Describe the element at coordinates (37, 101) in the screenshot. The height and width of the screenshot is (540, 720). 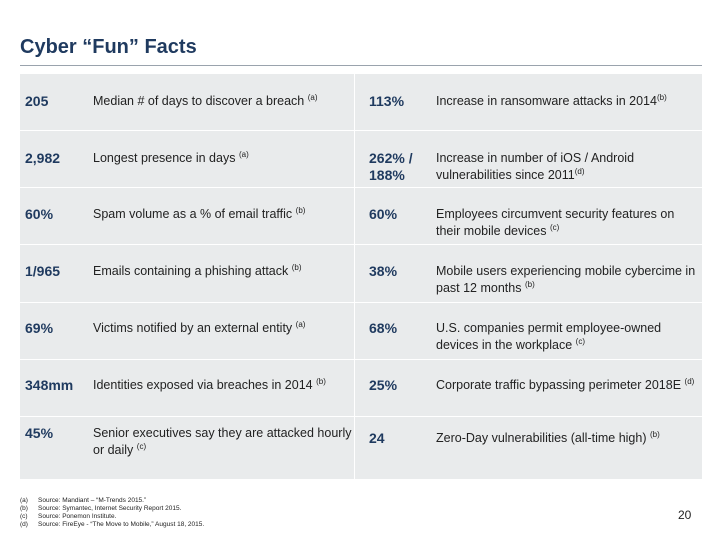
I see `fact-value: 205` at that location.